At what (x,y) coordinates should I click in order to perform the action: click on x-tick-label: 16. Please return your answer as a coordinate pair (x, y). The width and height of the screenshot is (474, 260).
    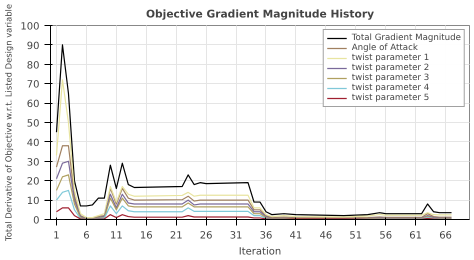
    Looking at the image, I should click on (146, 236).